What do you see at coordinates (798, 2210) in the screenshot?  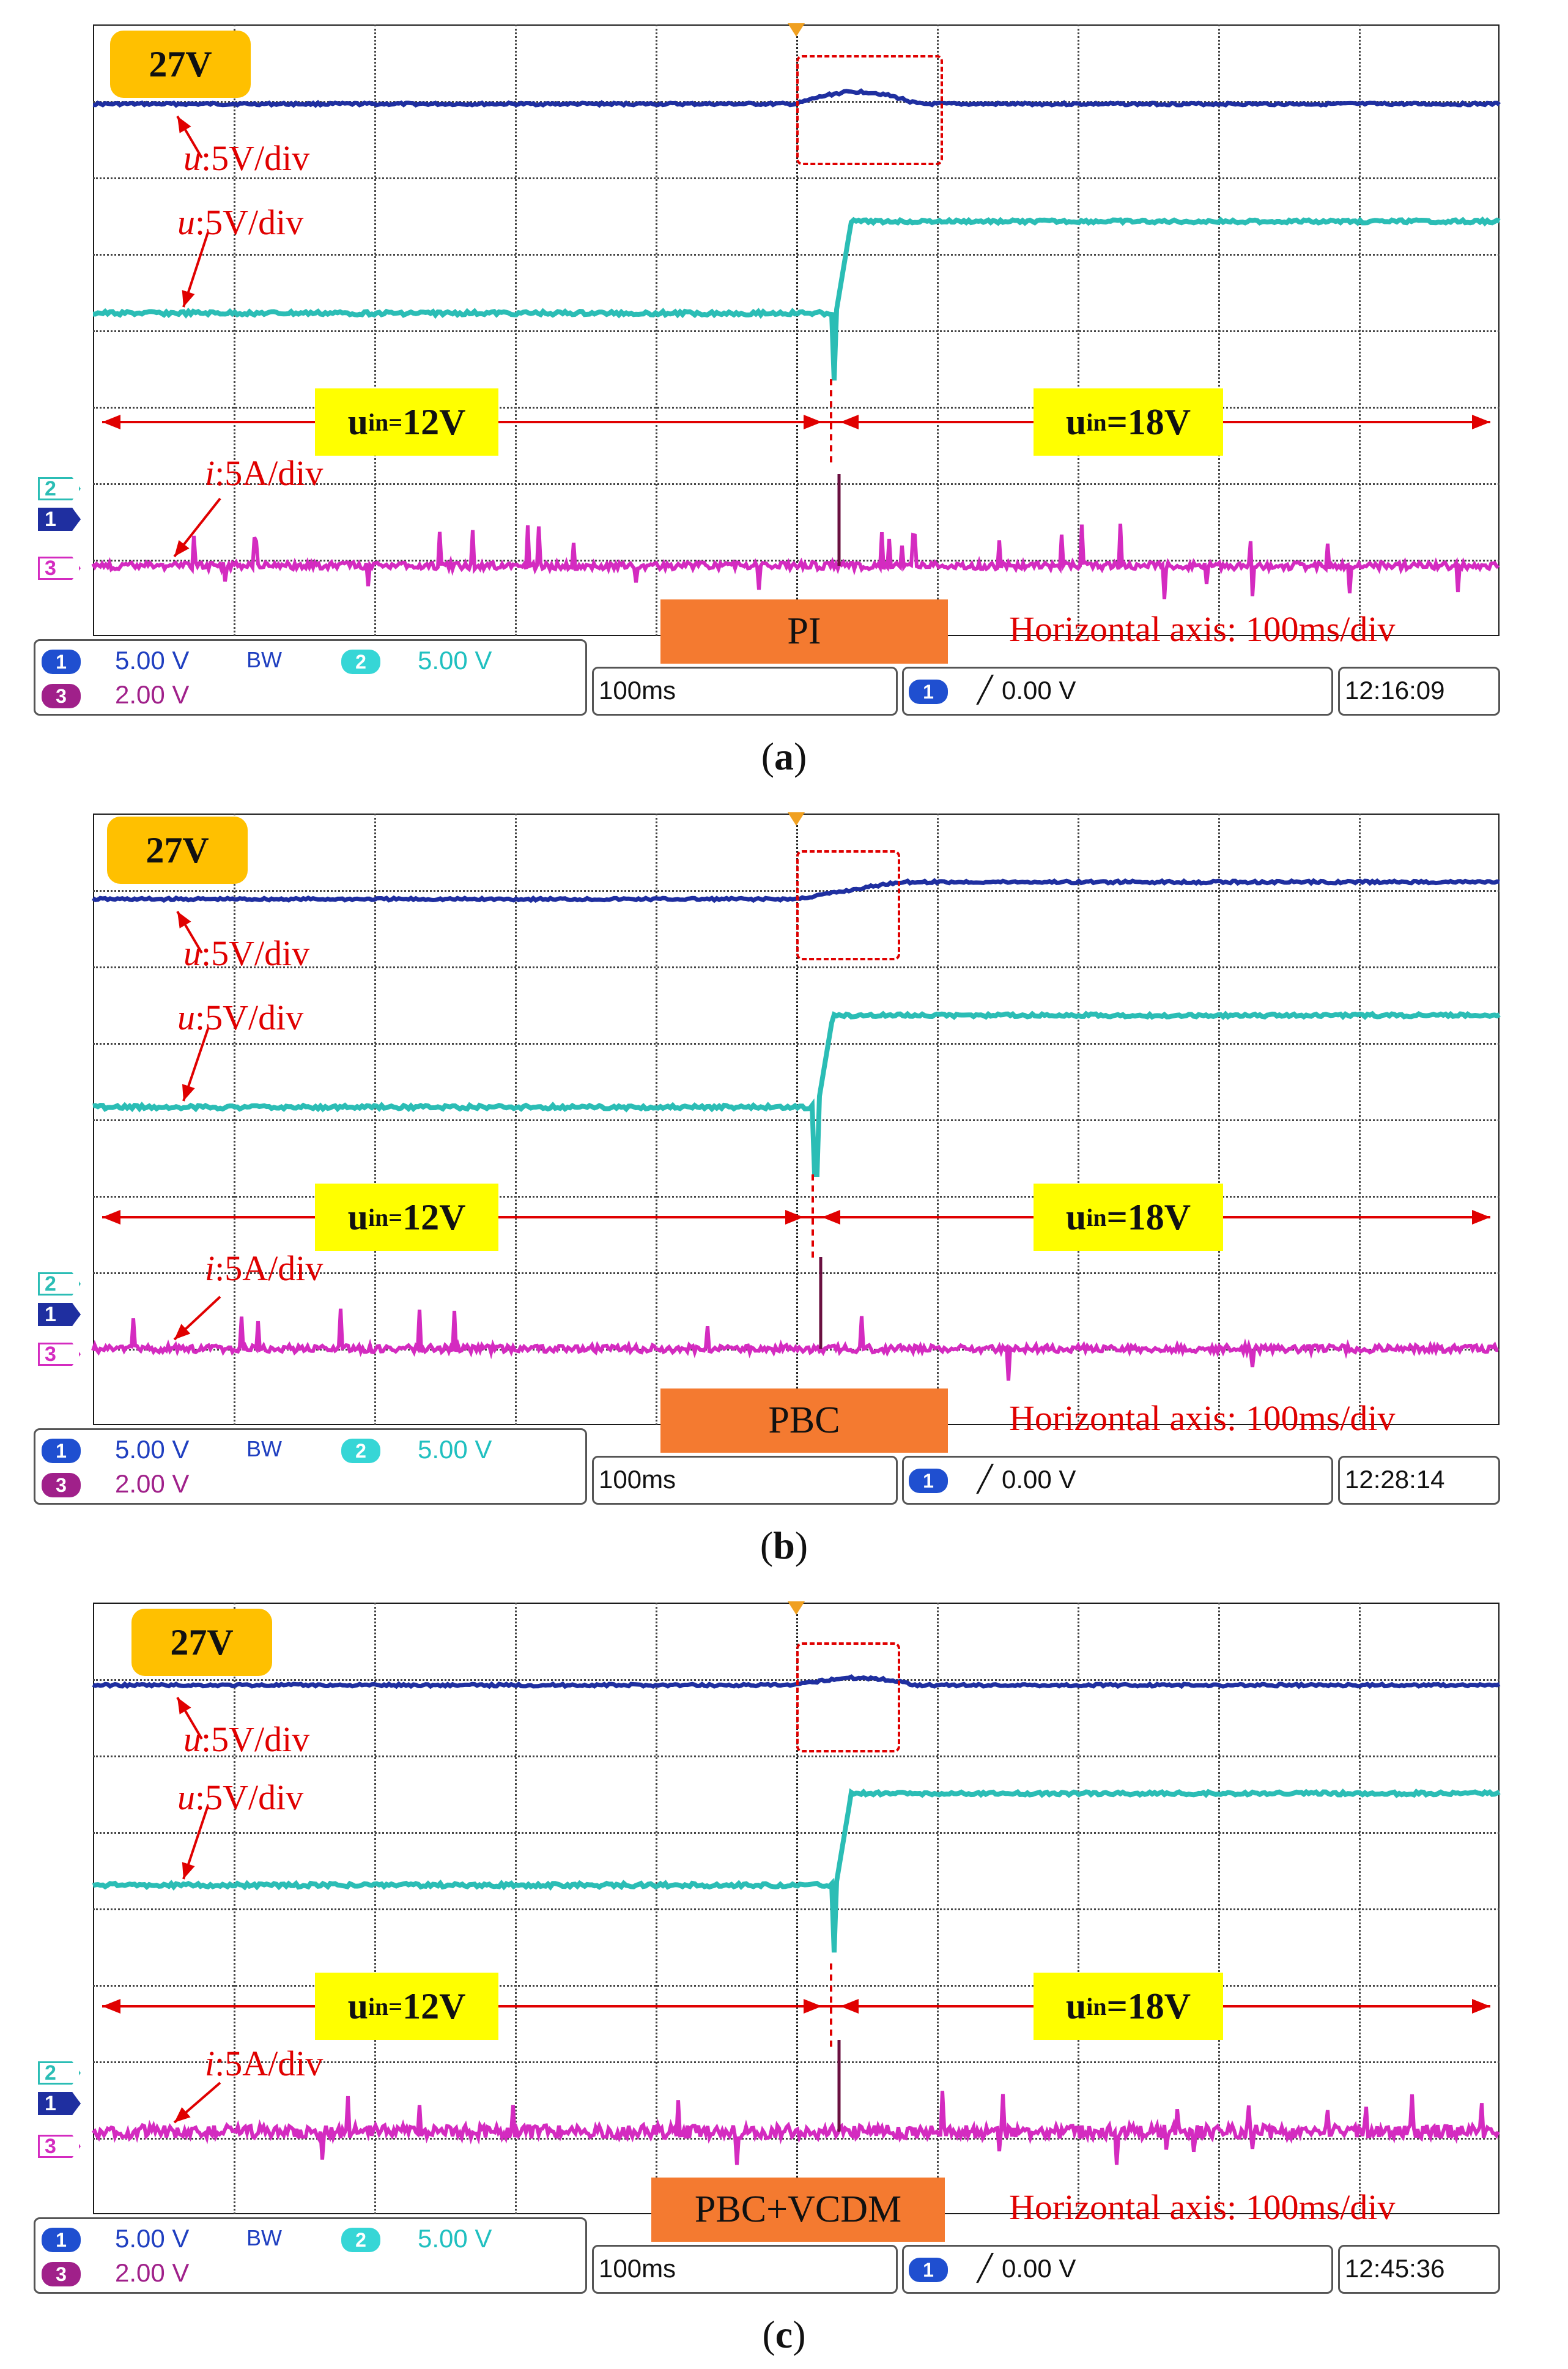 I see `control-method-label: PBC+VCDM` at bounding box center [798, 2210].